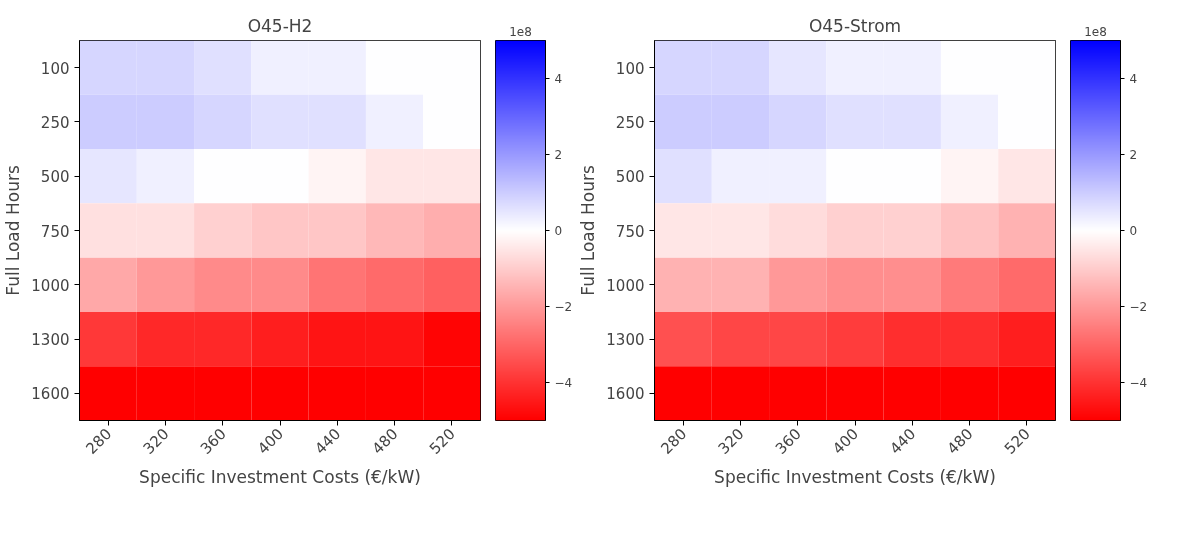 The image size is (1180, 536). What do you see at coordinates (855, 25) in the screenshot?
I see `chart-title: O45-Strom` at bounding box center [855, 25].